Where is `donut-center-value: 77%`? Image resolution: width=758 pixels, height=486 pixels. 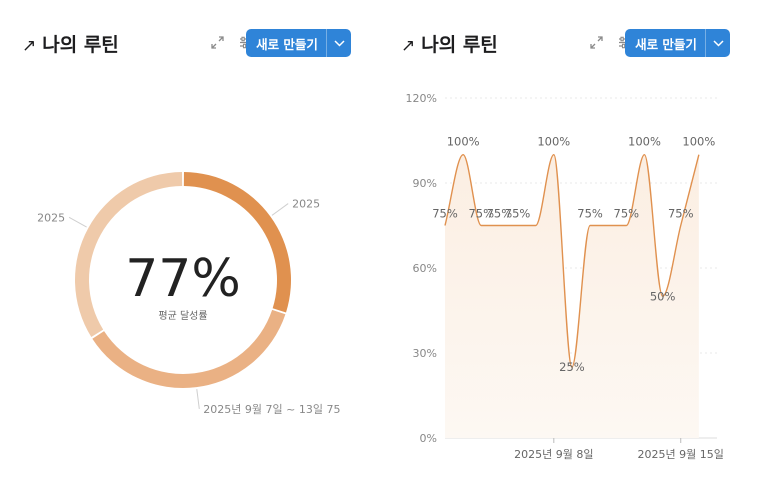
donut-center-value: 77% is located at coordinates (183, 279).